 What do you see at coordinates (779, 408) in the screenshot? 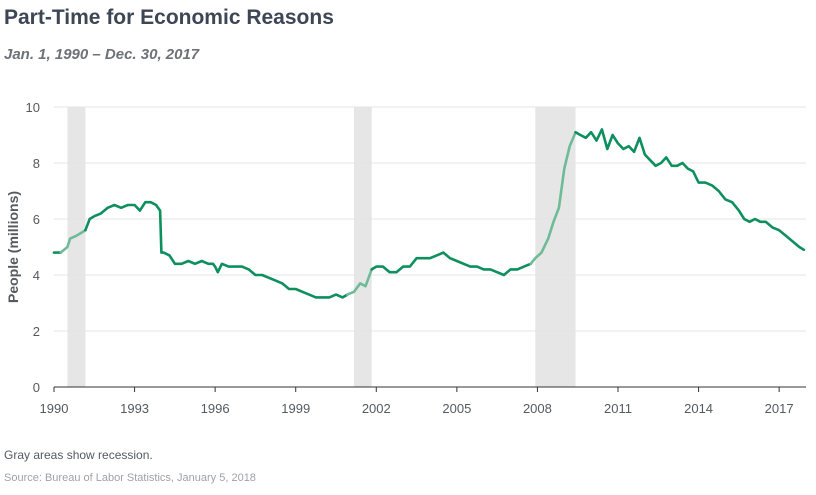
I see `x-tick-label-2017: 2017` at bounding box center [779, 408].